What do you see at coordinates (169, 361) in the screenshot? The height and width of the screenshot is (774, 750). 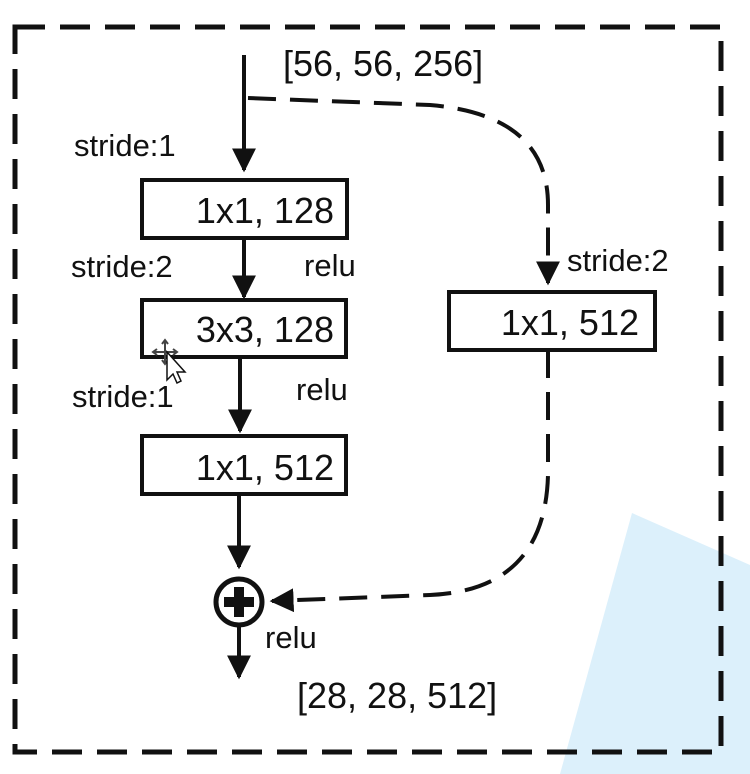 I see `move-cursor-icon` at bounding box center [169, 361].